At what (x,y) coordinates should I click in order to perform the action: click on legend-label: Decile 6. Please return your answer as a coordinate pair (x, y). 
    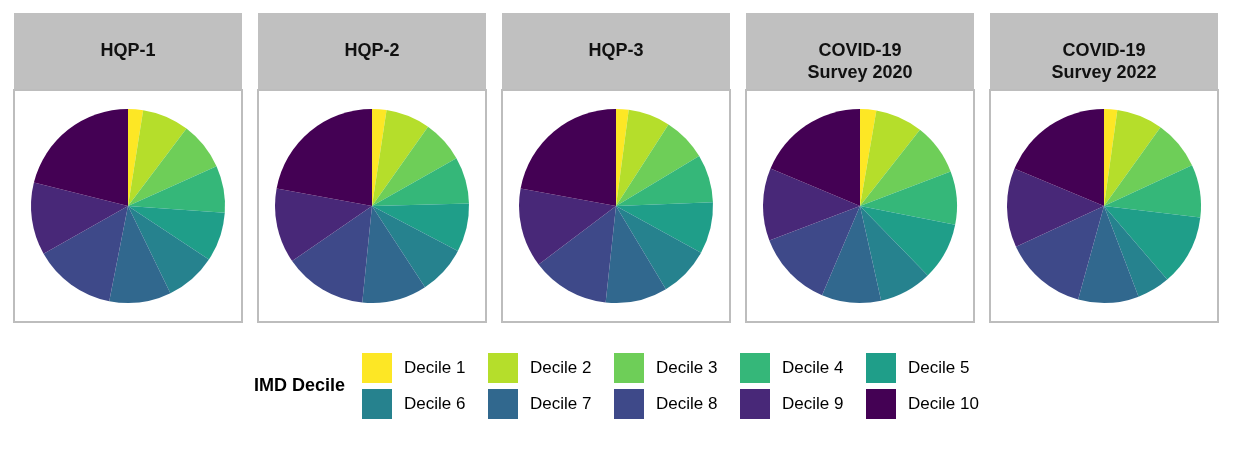
    Looking at the image, I should click on (435, 403).